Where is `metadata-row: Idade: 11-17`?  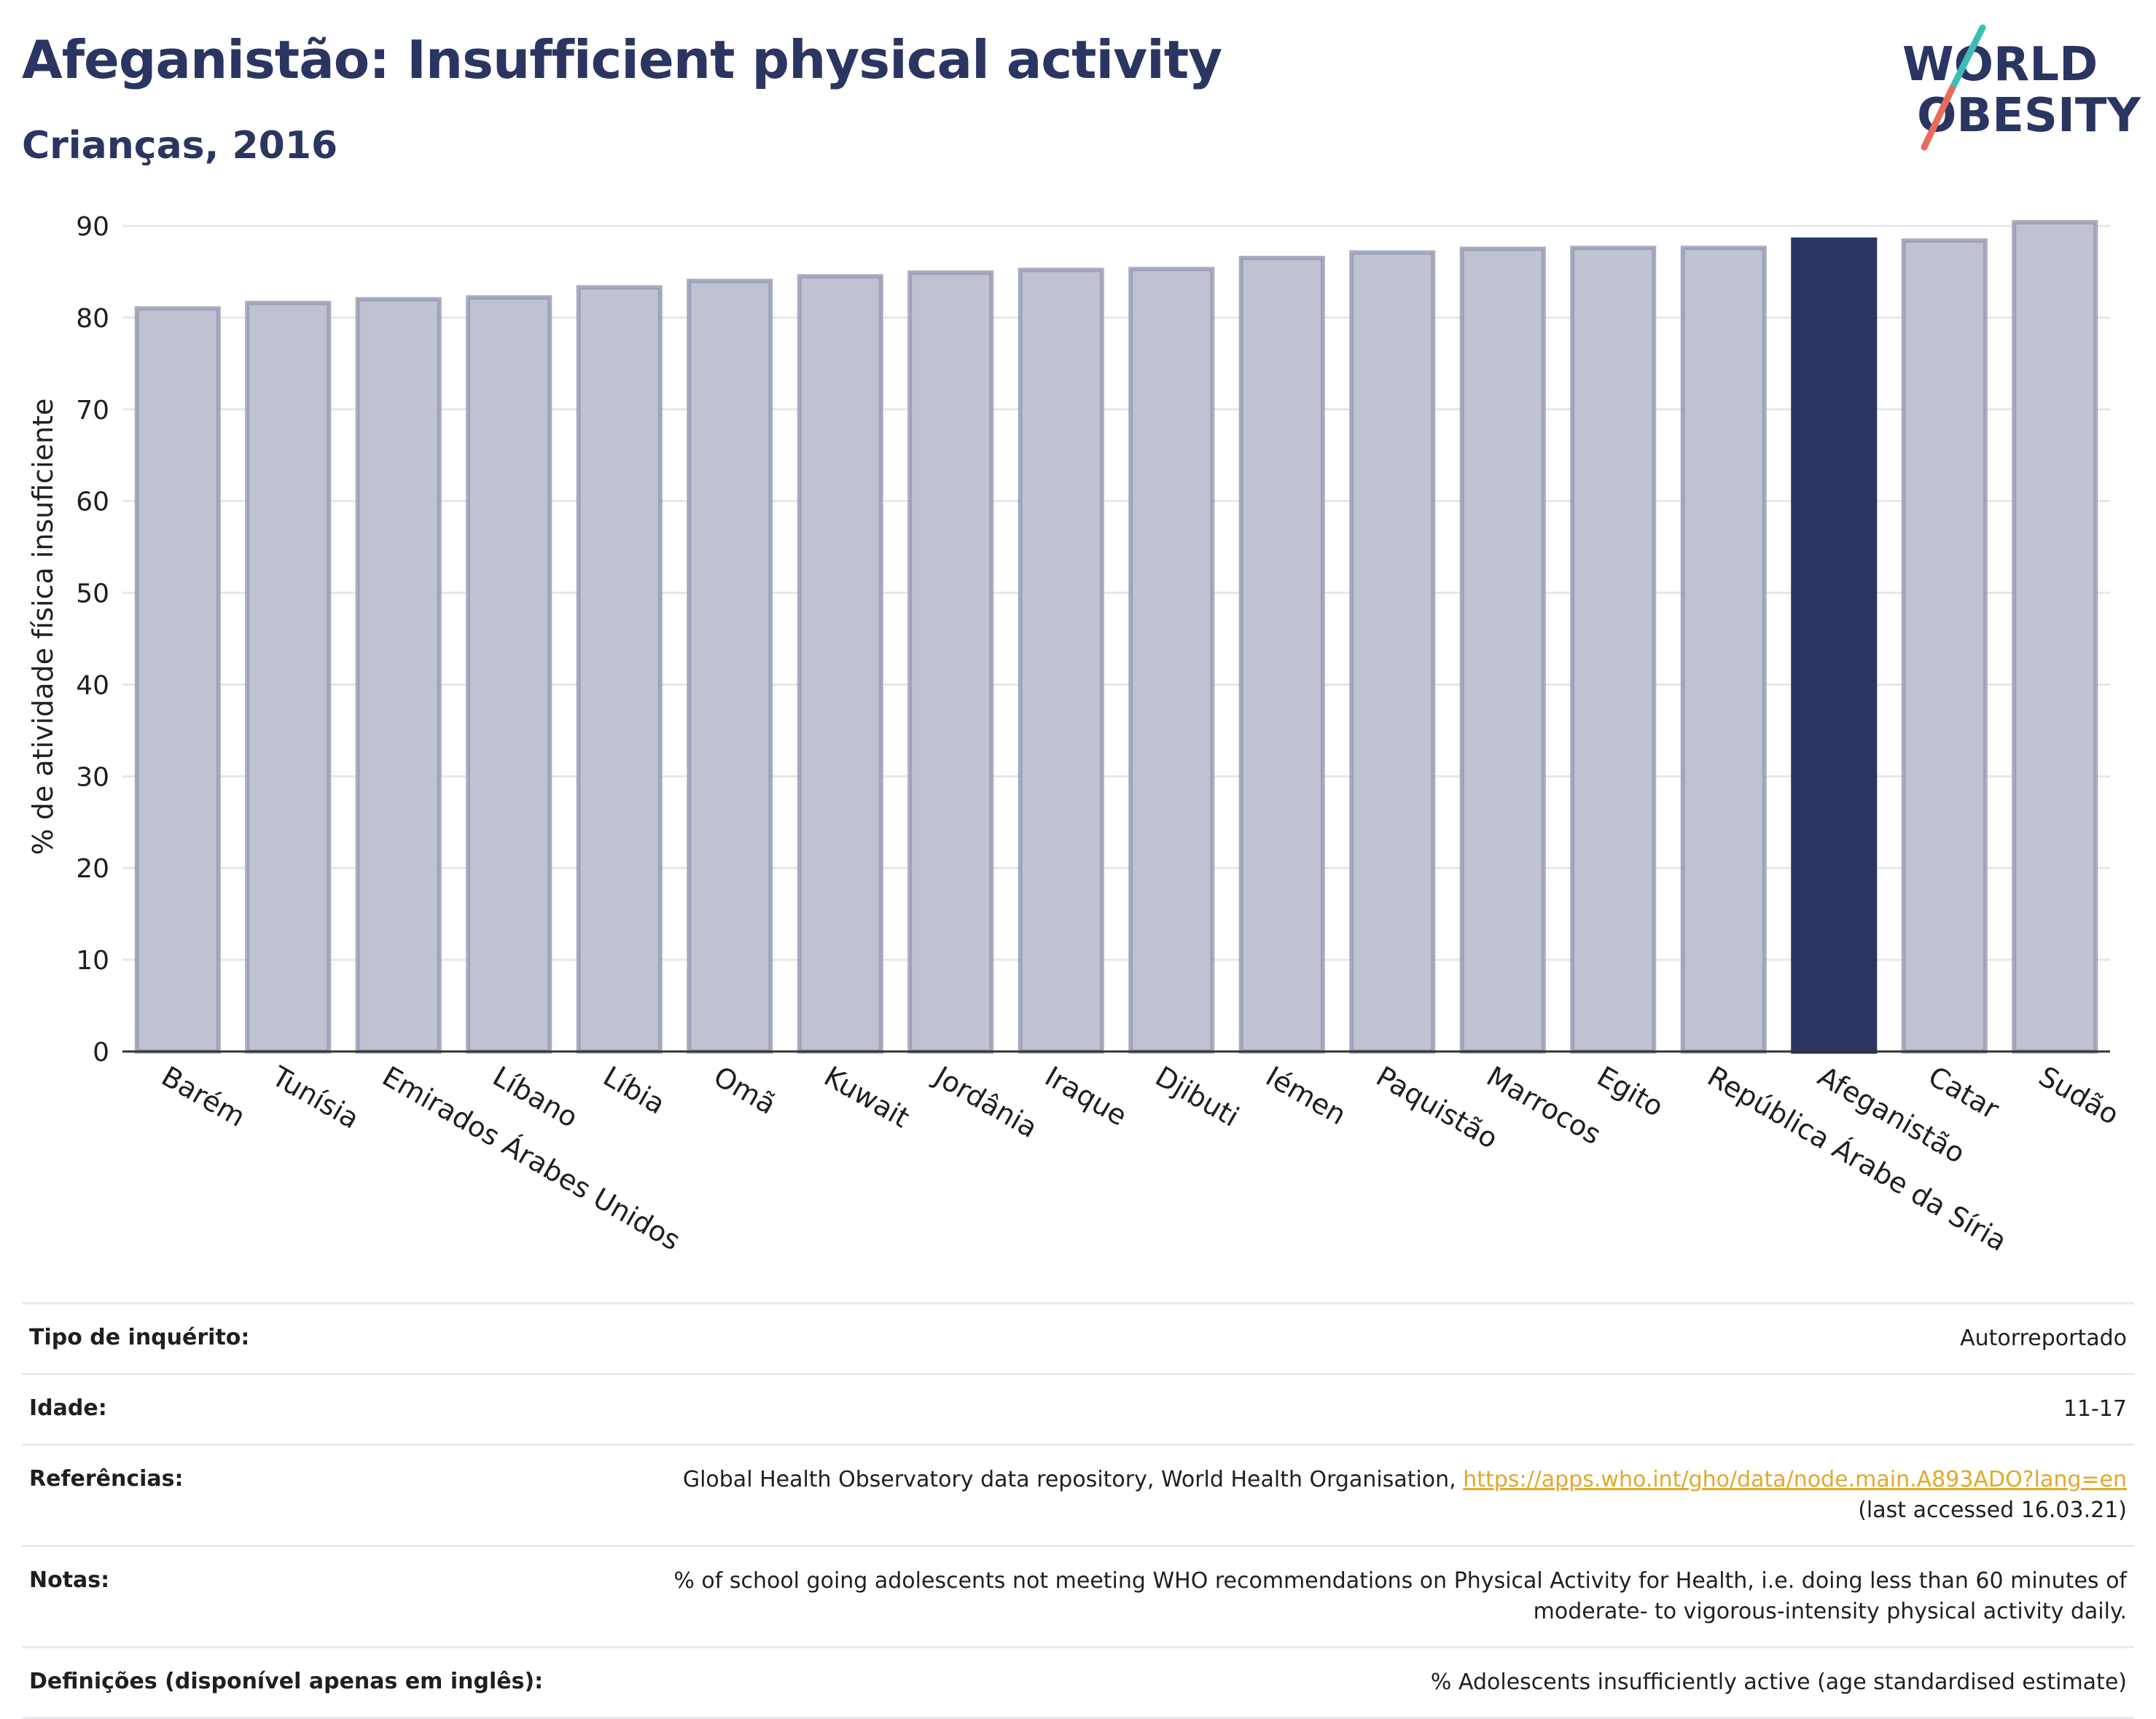 metadata-row: Idade: 11-17 is located at coordinates (1078, 1408).